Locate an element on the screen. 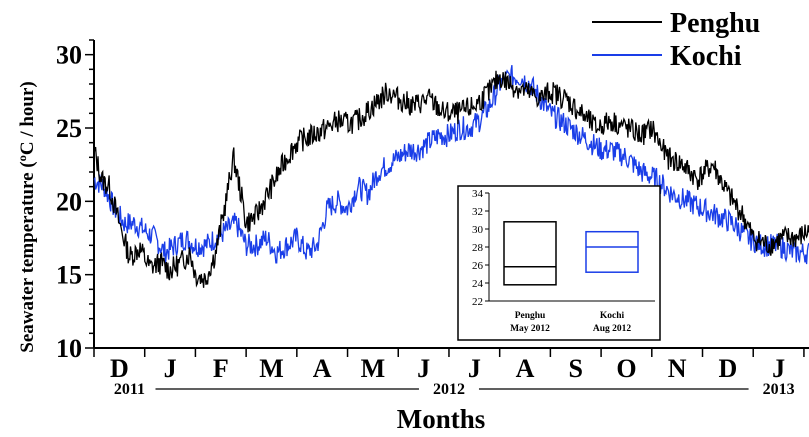 The image size is (809, 437). inset-y-tick-label: 28 is located at coordinates (478, 248).